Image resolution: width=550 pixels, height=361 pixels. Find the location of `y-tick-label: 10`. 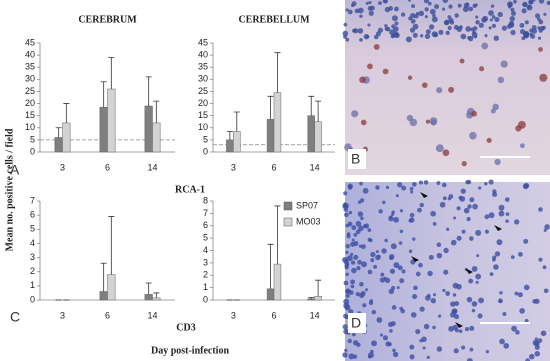

y-tick-label: 10 is located at coordinates (30, 127).